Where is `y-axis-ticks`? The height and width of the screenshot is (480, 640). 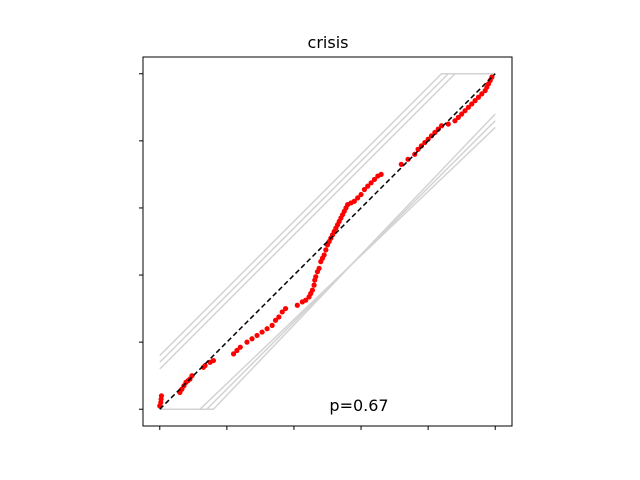 y-axis-ticks is located at coordinates (141, 241).